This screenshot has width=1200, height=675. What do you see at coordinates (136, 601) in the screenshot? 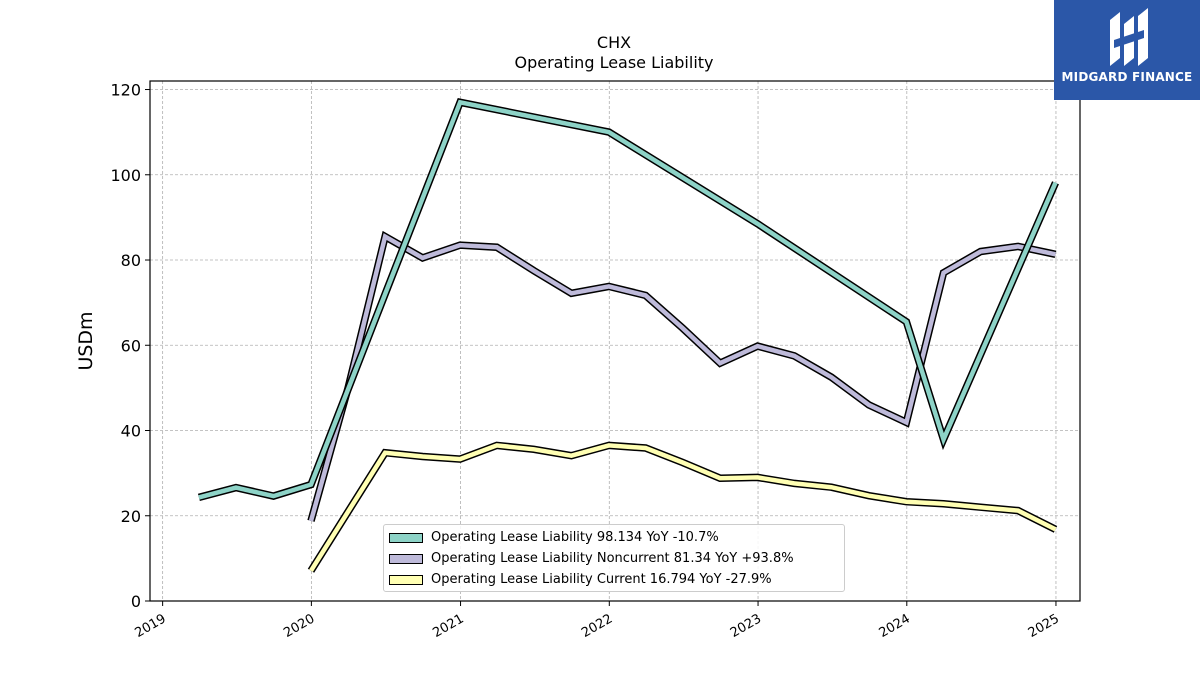
I see `y-tick-label: 0` at bounding box center [136, 601].